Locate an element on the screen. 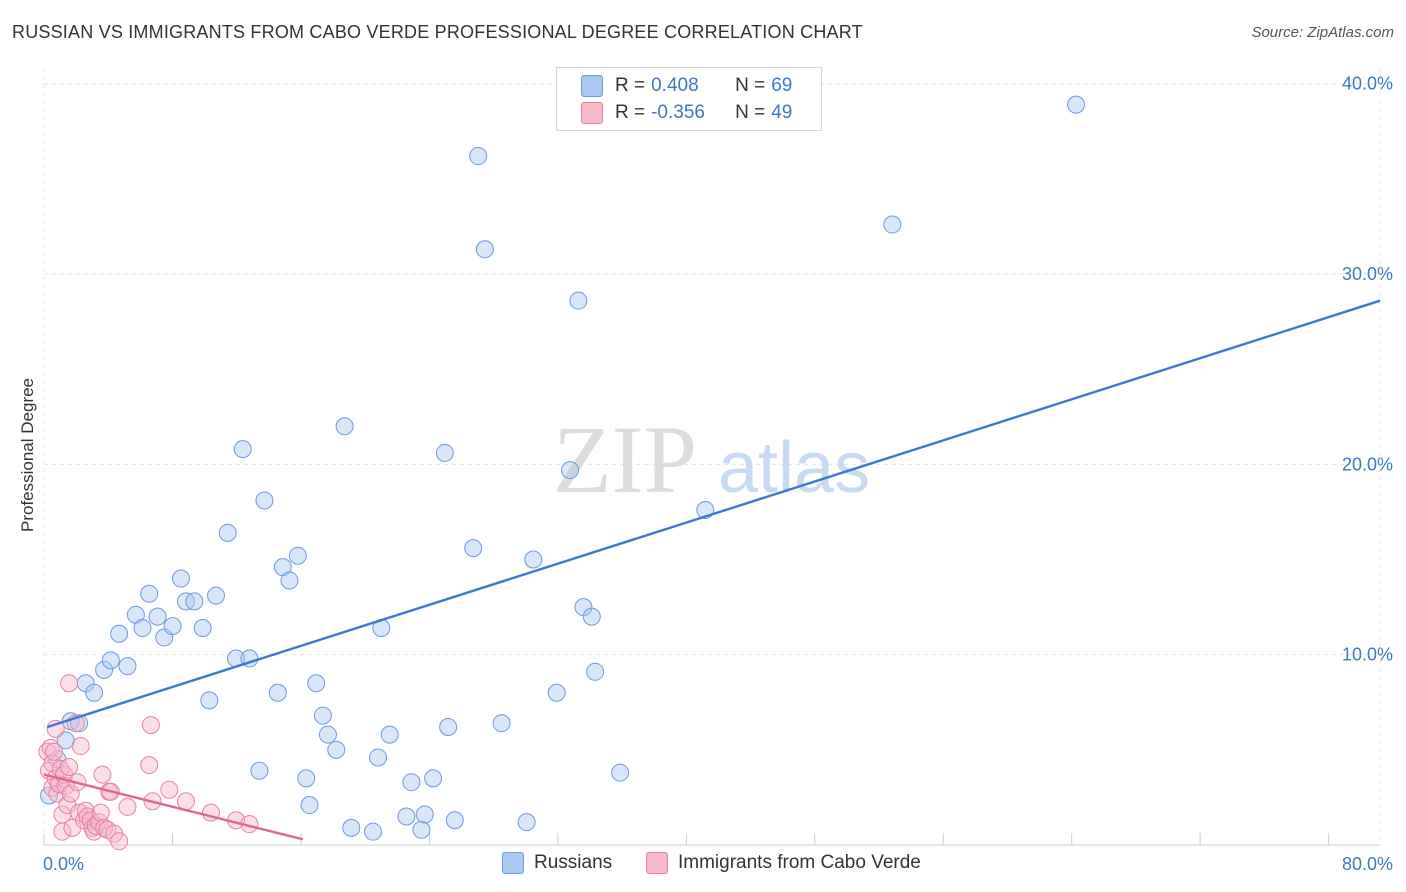 The width and height of the screenshot is (1406, 892). legend-swatch-cabo-verde is located at coordinates (592, 113).